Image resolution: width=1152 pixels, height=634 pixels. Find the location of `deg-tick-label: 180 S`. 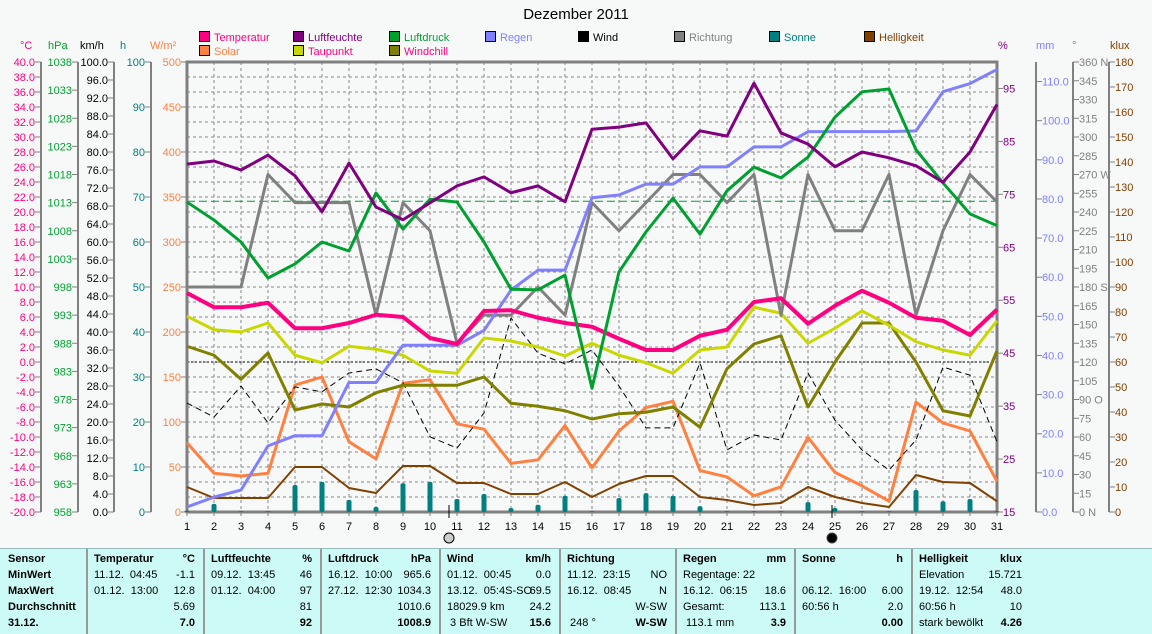

deg-tick-label: 180 S is located at coordinates (1093, 288).